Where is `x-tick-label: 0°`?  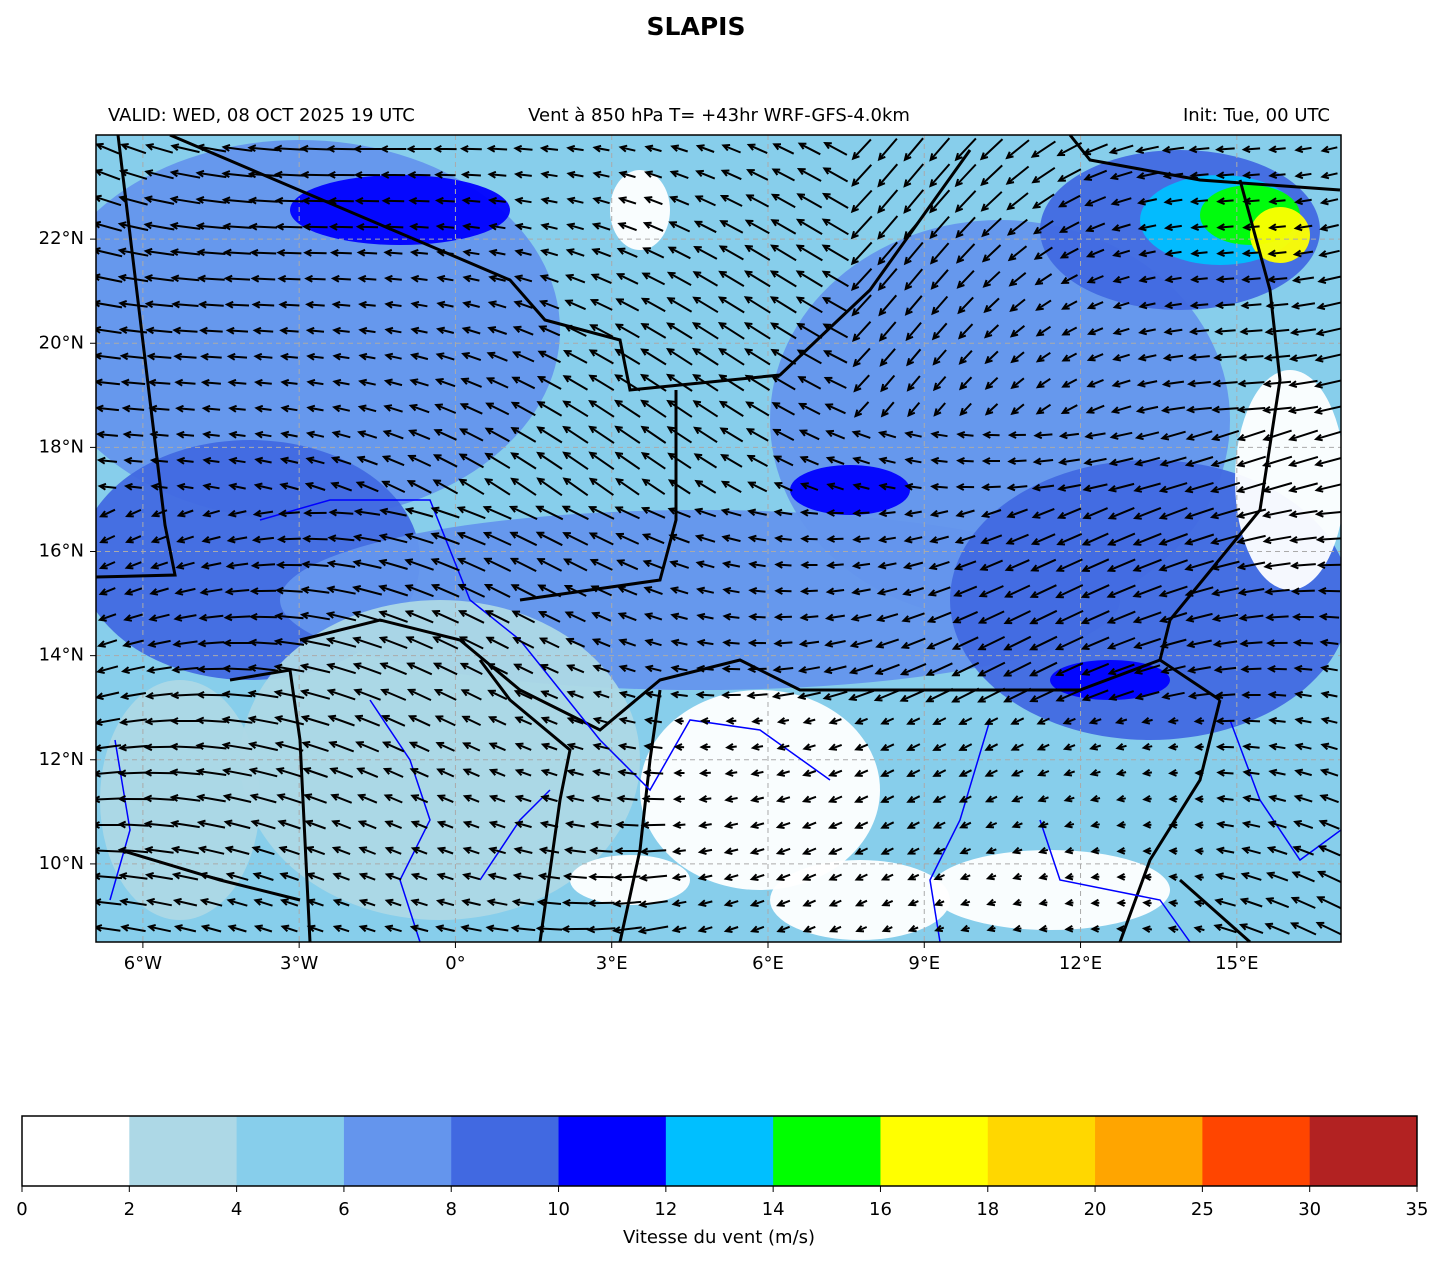 x-tick-label: 0° is located at coordinates (455, 963).